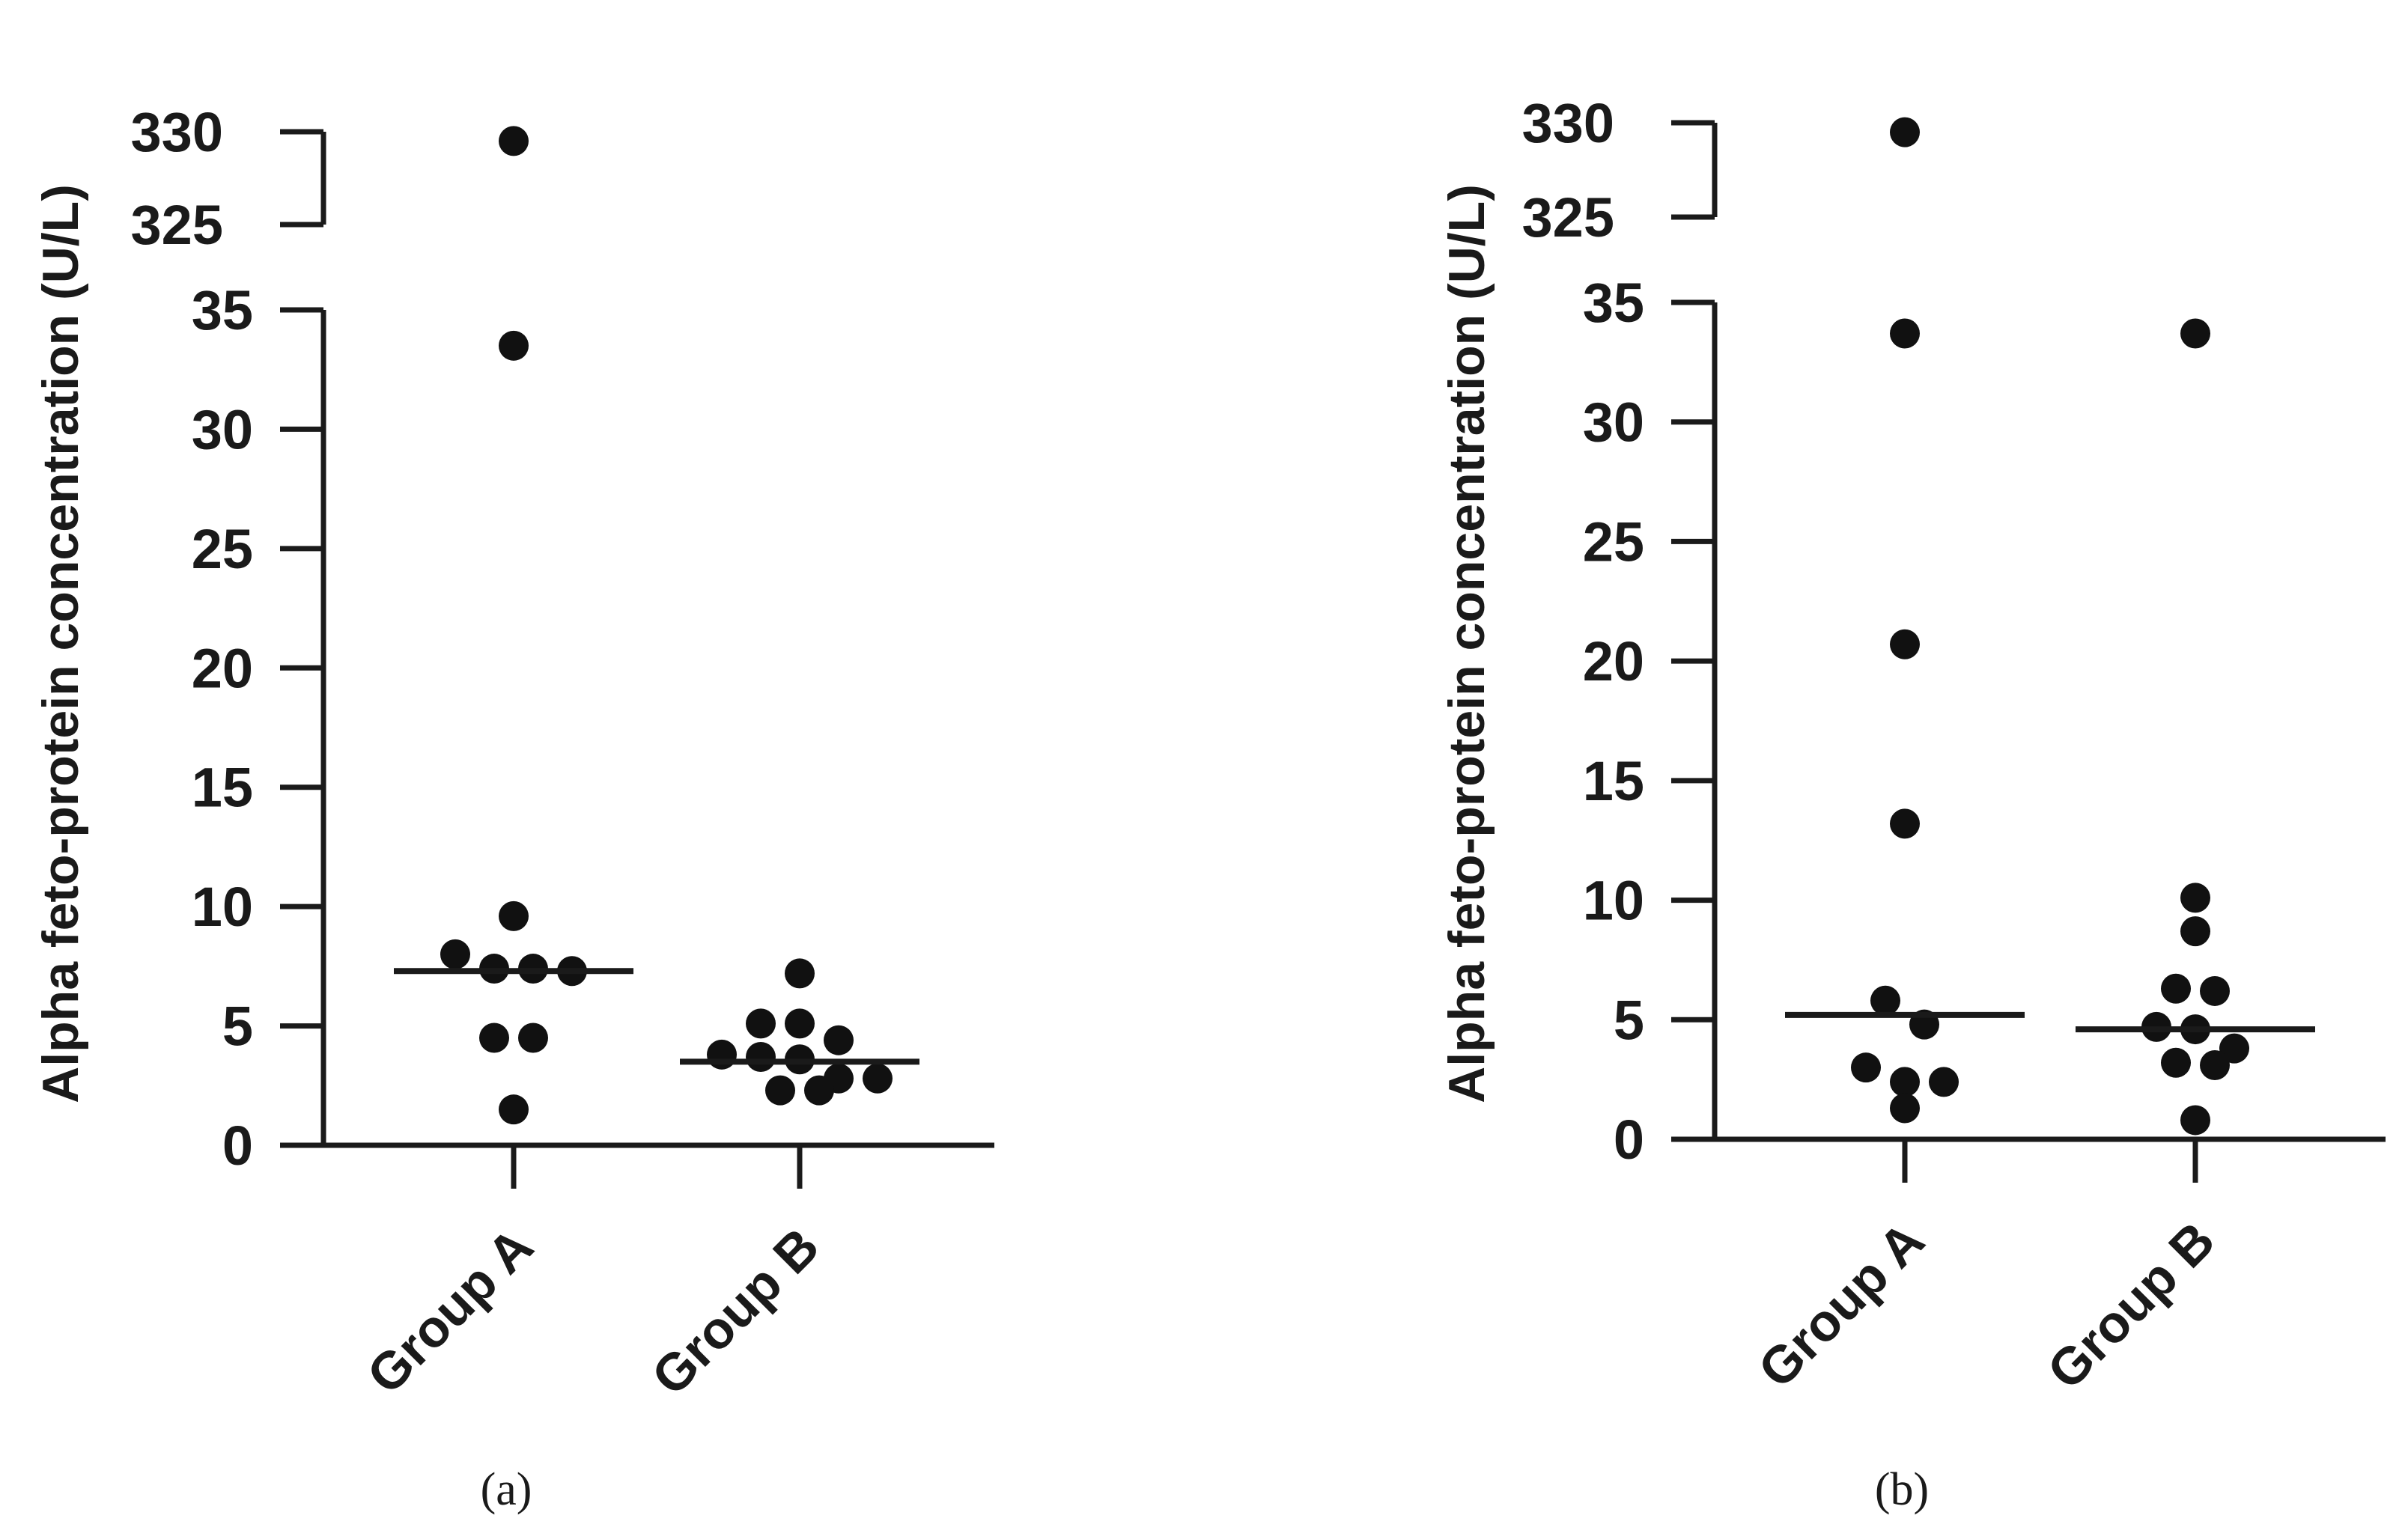 Image resolution: width=2408 pixels, height=1539 pixels. I want to click on panel-label-a: (a), so click(506, 1489).